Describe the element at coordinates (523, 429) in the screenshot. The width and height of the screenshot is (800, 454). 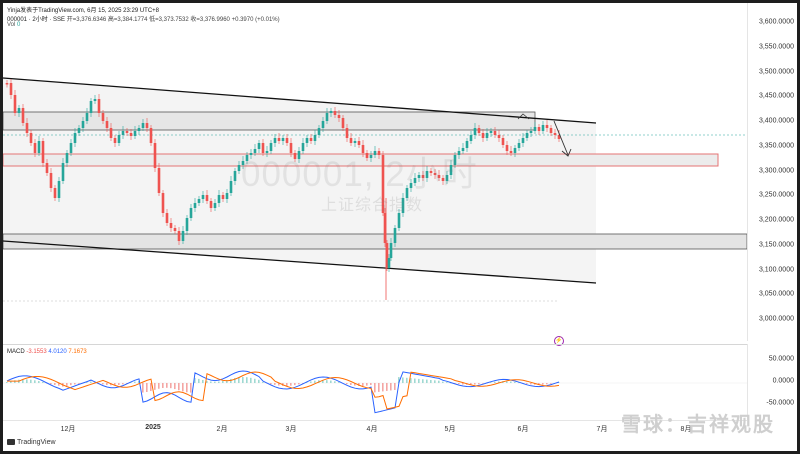
I see `time-tick-label: 6月` at that location.